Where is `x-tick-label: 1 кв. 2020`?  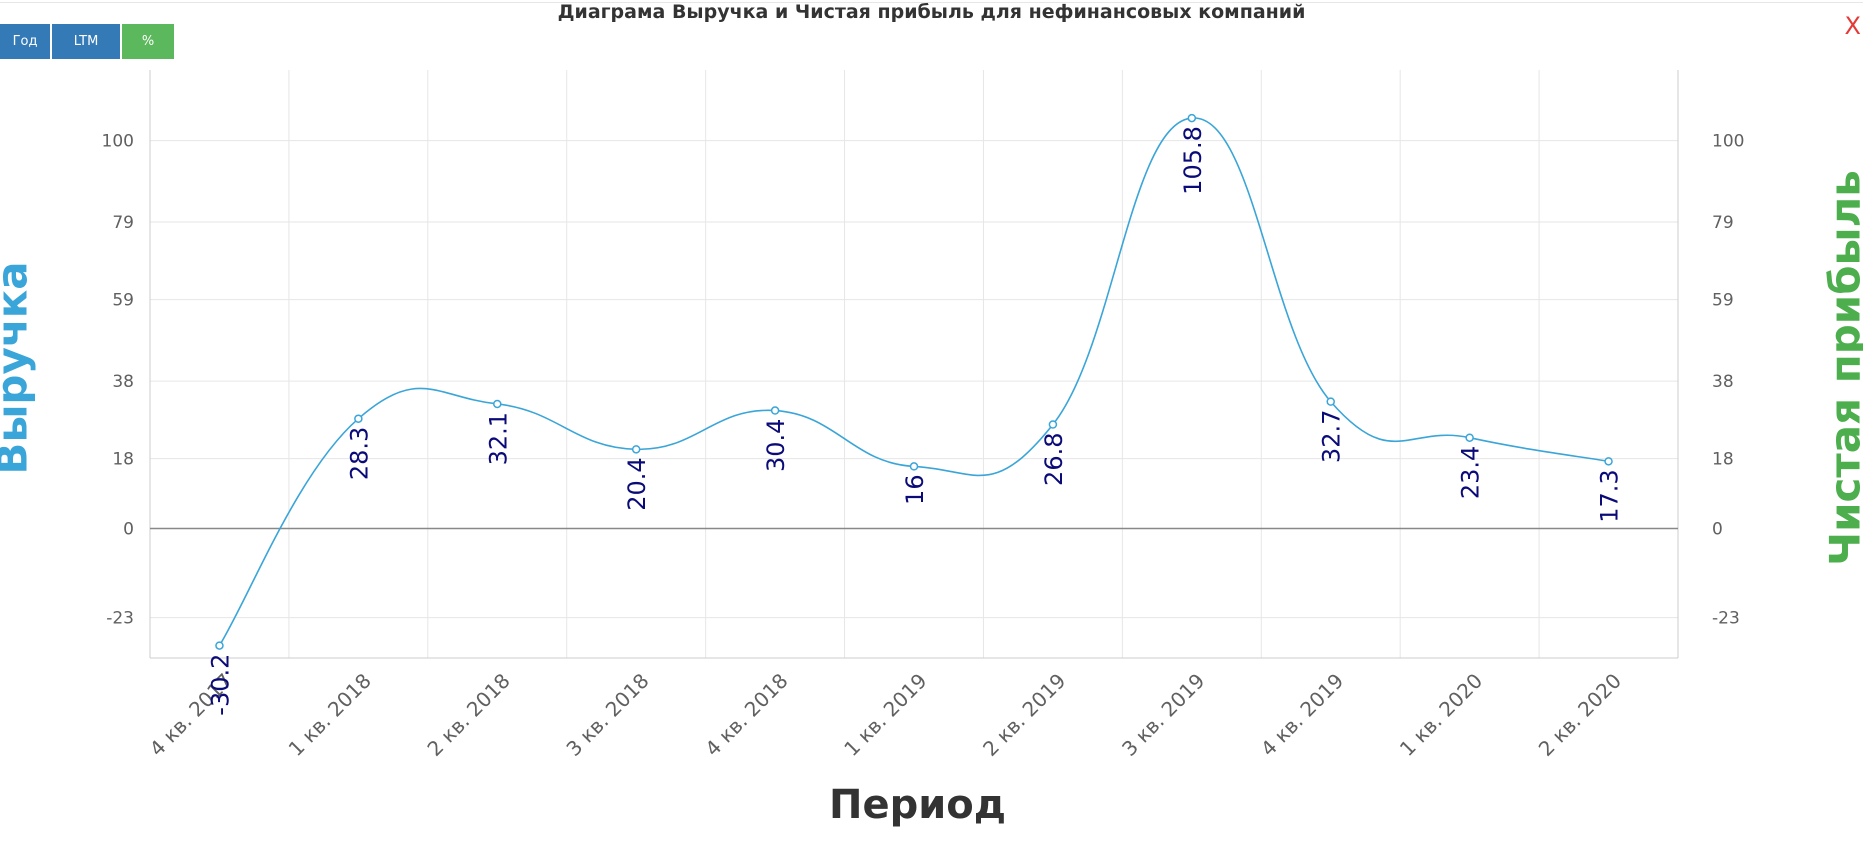
x-tick-label: 1 кв. 2020 is located at coordinates (1441, 715).